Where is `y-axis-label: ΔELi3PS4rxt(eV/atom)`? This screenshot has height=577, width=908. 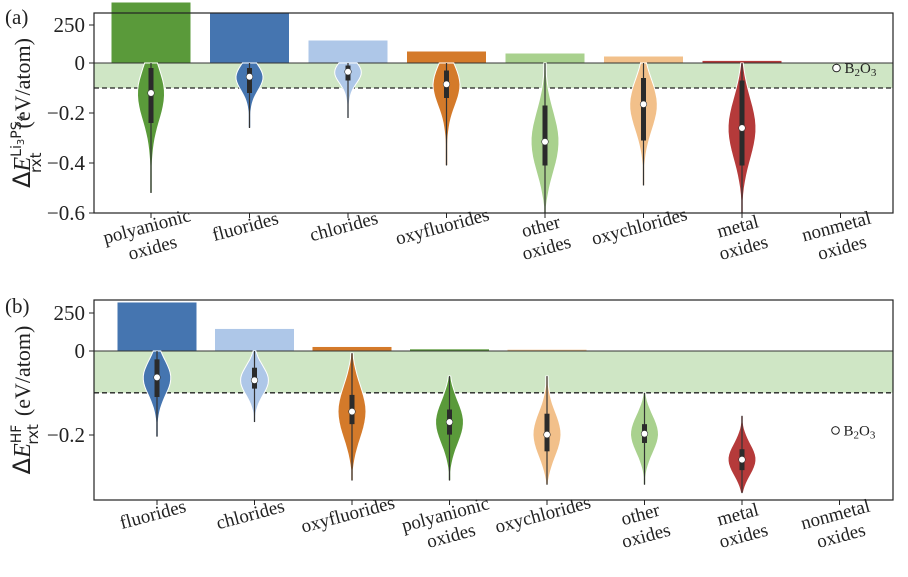 y-axis-label: ΔELi3PS4rxt(eV/atom) is located at coordinates (26, 113).